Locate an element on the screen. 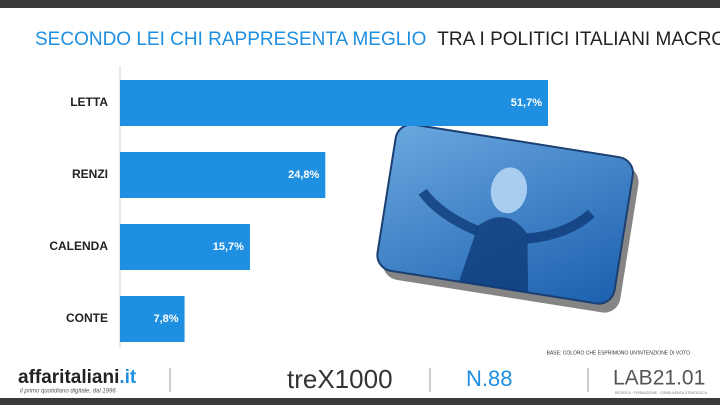 This screenshot has width=720, height=405. bottom-band is located at coordinates (360, 401).